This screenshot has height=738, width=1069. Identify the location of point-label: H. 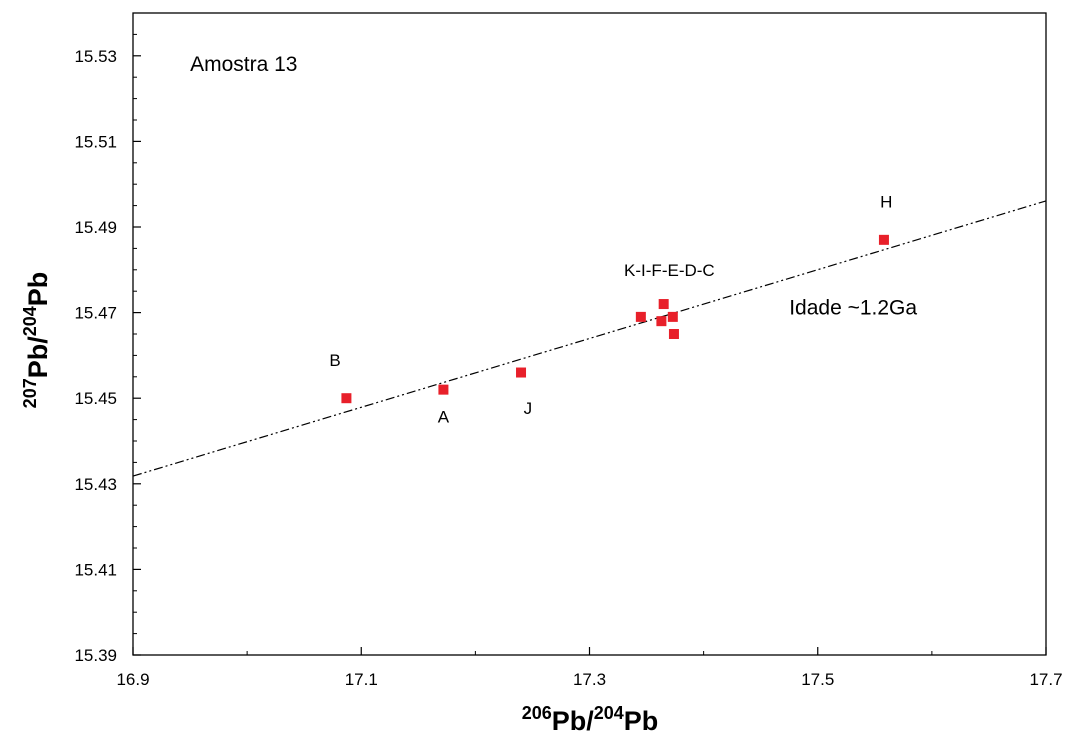
(886, 202).